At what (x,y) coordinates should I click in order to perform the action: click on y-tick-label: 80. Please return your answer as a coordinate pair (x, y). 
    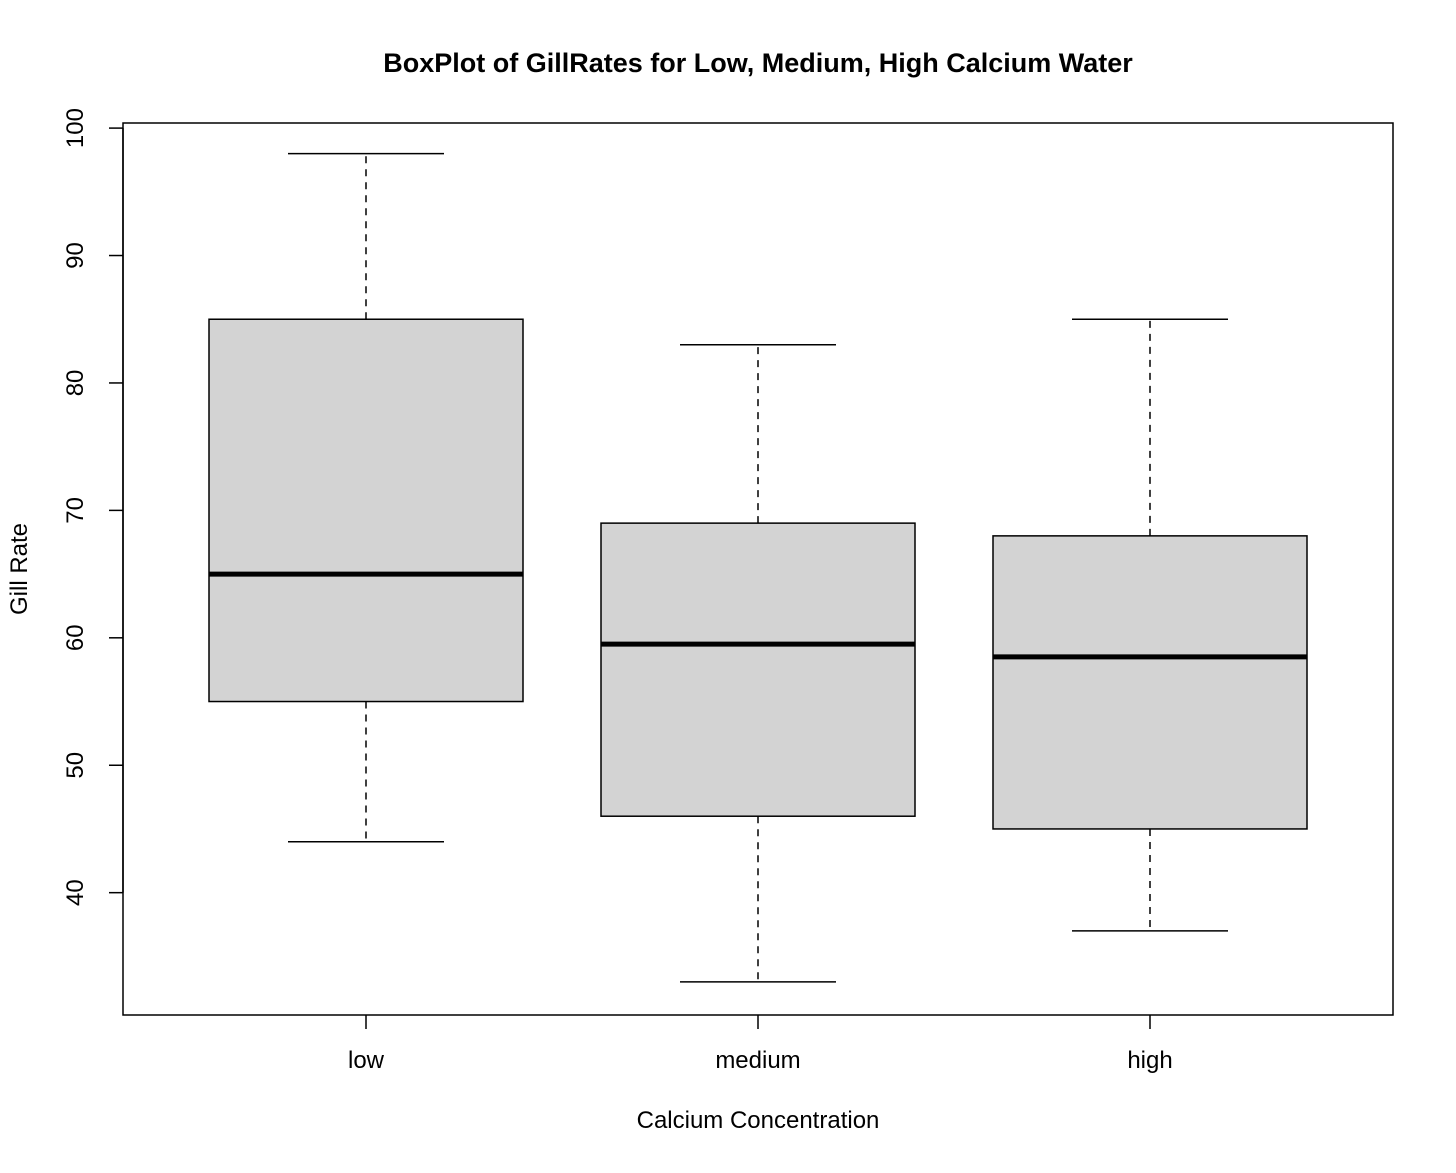
    Looking at the image, I should click on (75, 383).